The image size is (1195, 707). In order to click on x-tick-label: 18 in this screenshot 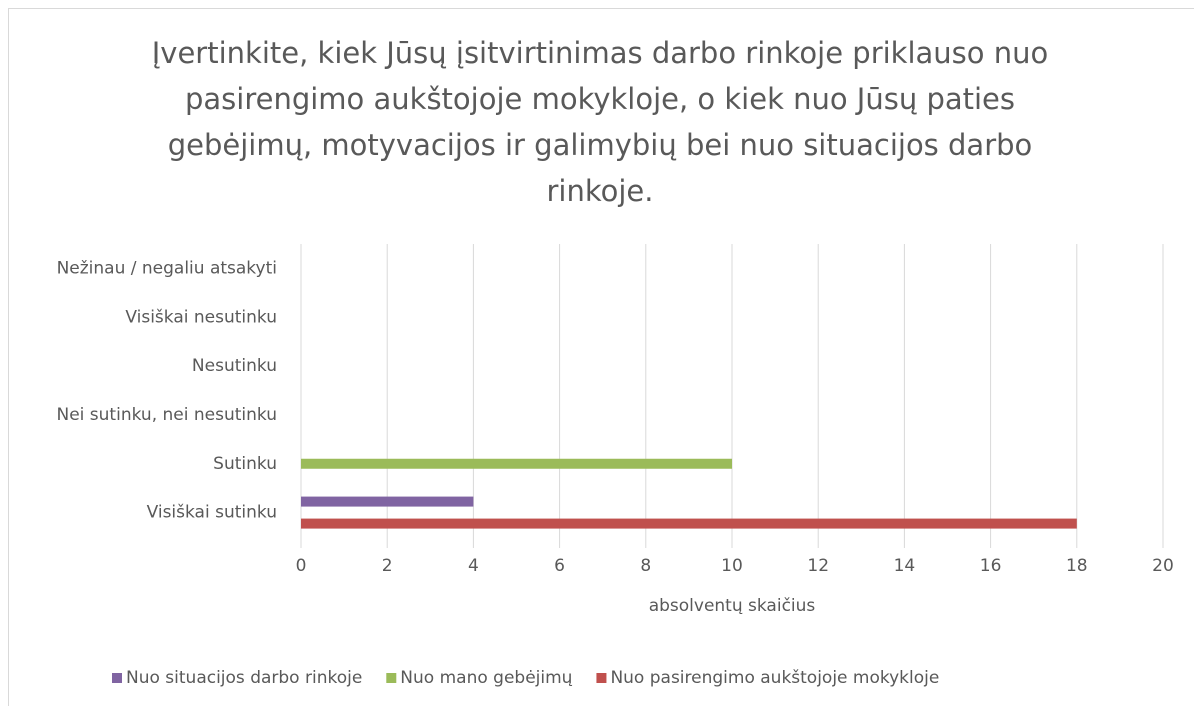, I will do `click(1077, 566)`.